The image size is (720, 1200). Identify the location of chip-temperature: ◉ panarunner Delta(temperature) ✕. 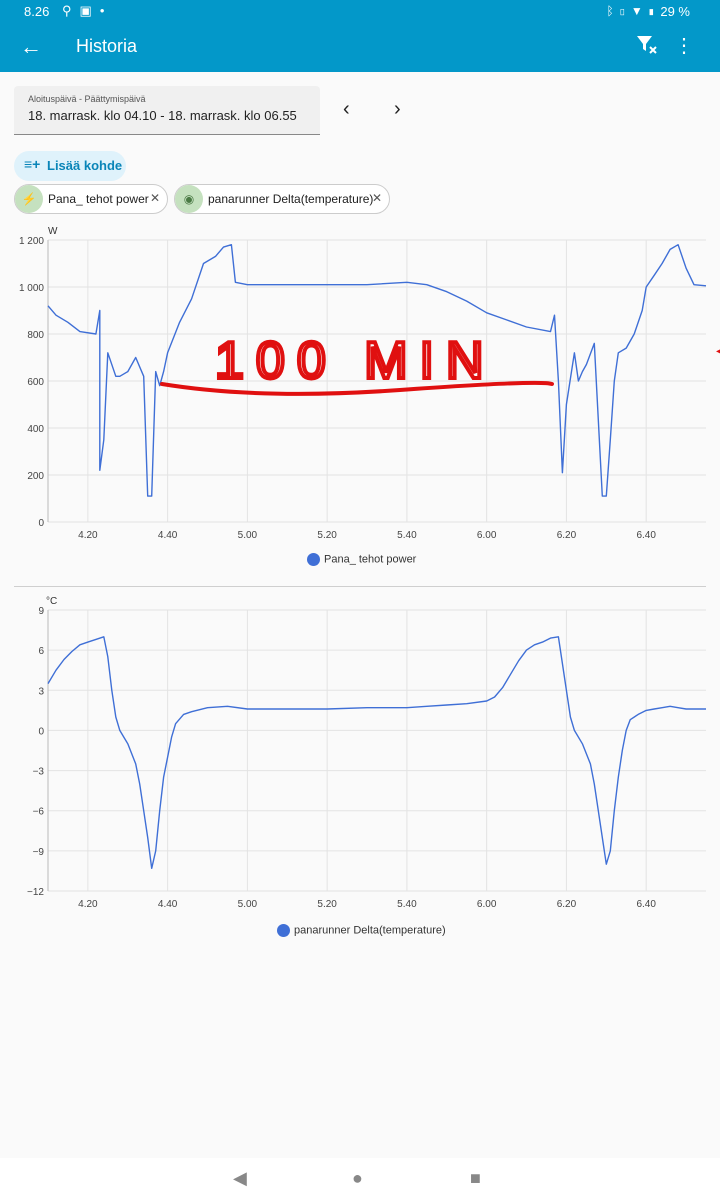
(282, 199).